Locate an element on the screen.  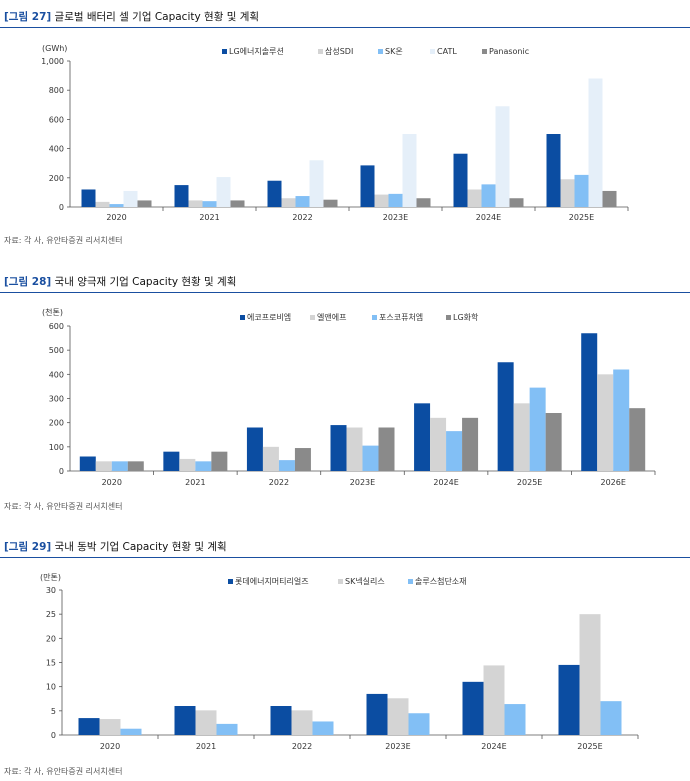
bar-LG에너지솔루션-2022 is located at coordinates (274, 193).